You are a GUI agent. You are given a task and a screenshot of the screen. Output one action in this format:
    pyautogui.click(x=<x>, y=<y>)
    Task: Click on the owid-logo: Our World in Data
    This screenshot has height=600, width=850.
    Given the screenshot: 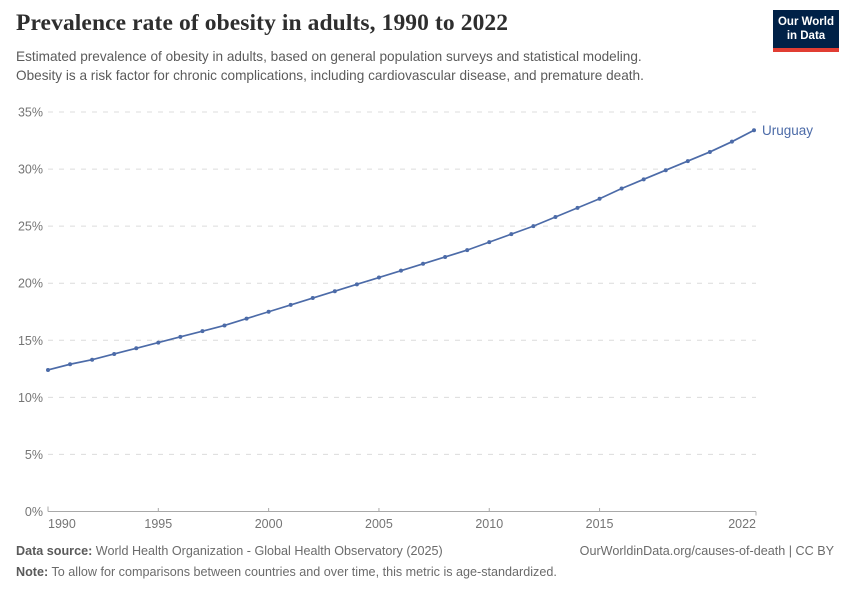 What is the action you would take?
    pyautogui.click(x=806, y=31)
    